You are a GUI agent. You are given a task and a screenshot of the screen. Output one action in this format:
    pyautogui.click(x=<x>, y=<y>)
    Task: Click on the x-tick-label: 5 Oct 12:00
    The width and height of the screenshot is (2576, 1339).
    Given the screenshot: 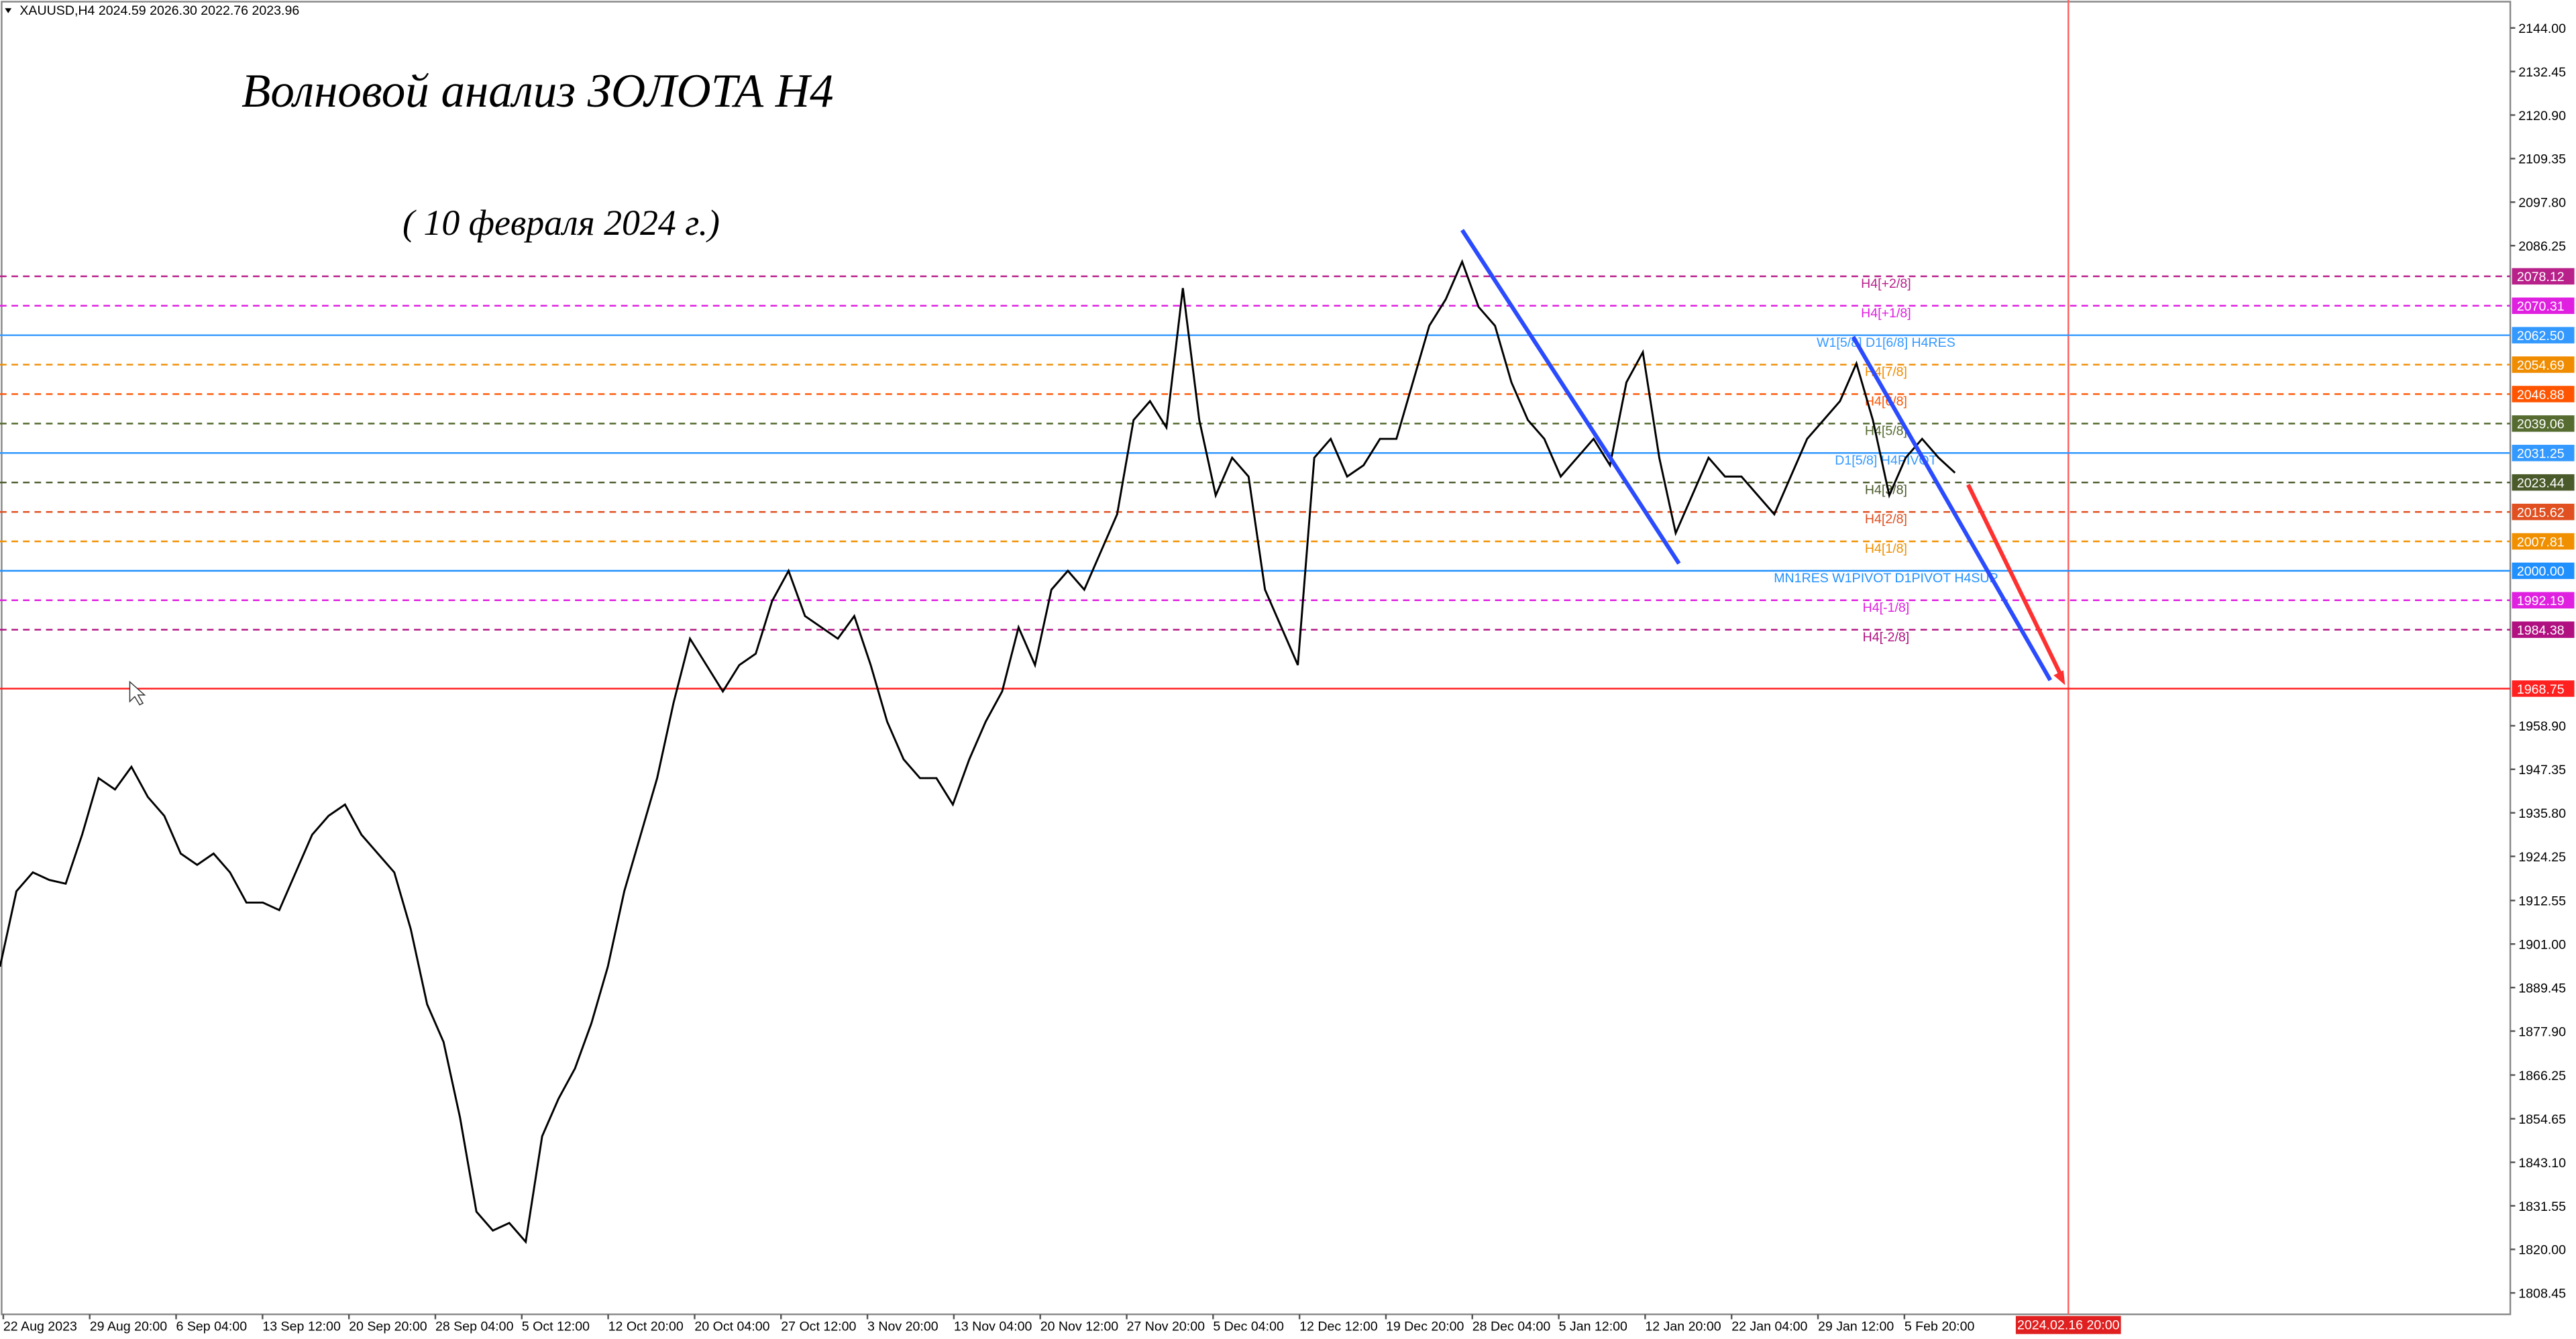 What is the action you would take?
    pyautogui.click(x=556, y=1327)
    